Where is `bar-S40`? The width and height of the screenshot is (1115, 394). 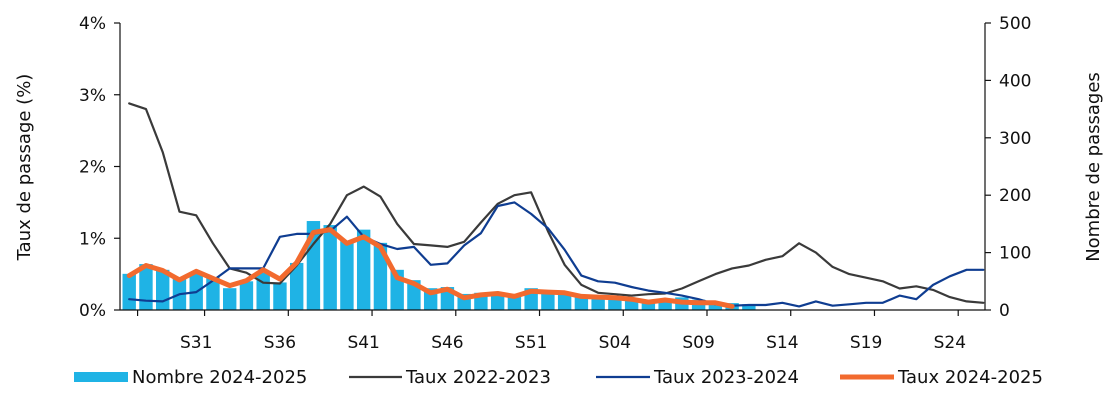
bar-S40 is located at coordinates (346, 275).